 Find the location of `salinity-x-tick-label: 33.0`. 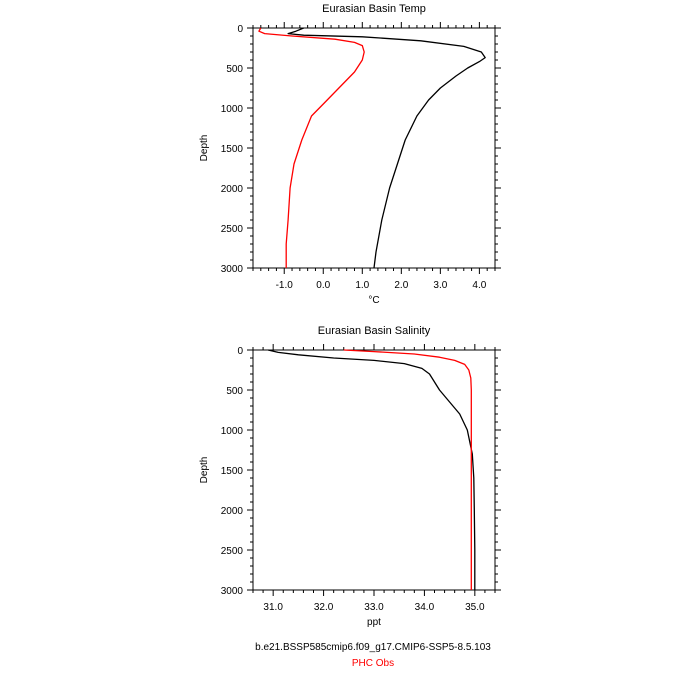

salinity-x-tick-label: 33.0 is located at coordinates (374, 607).